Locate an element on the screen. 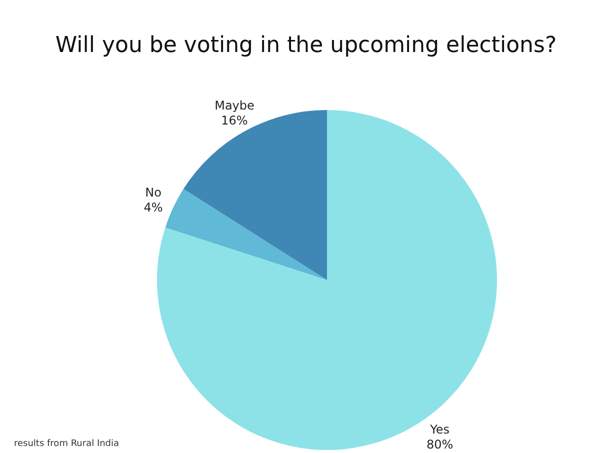 The image size is (612, 453). data-label: 4% is located at coordinates (153, 207).